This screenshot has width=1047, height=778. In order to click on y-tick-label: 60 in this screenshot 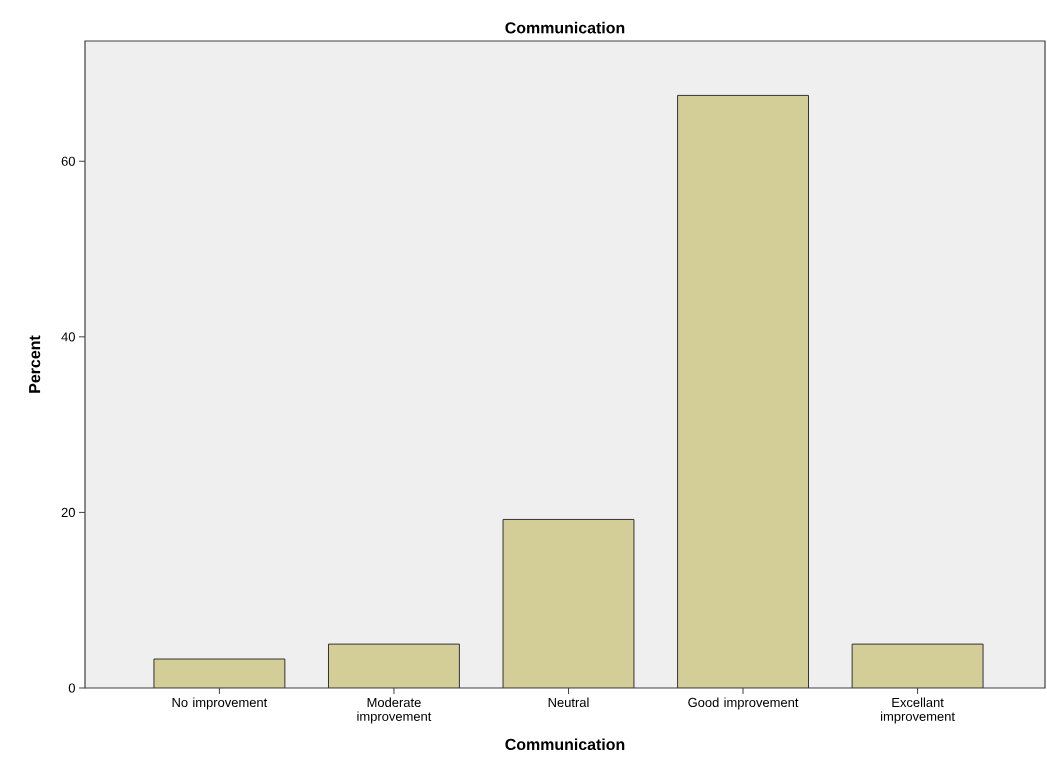, I will do `click(68, 161)`.